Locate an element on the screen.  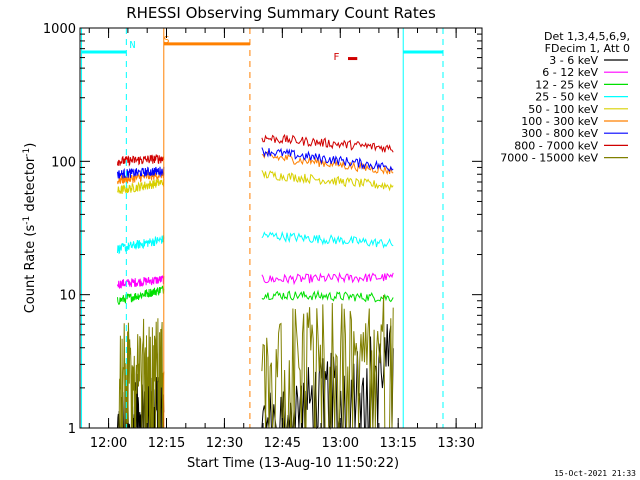
annotation-label: N is located at coordinates (133, 45).